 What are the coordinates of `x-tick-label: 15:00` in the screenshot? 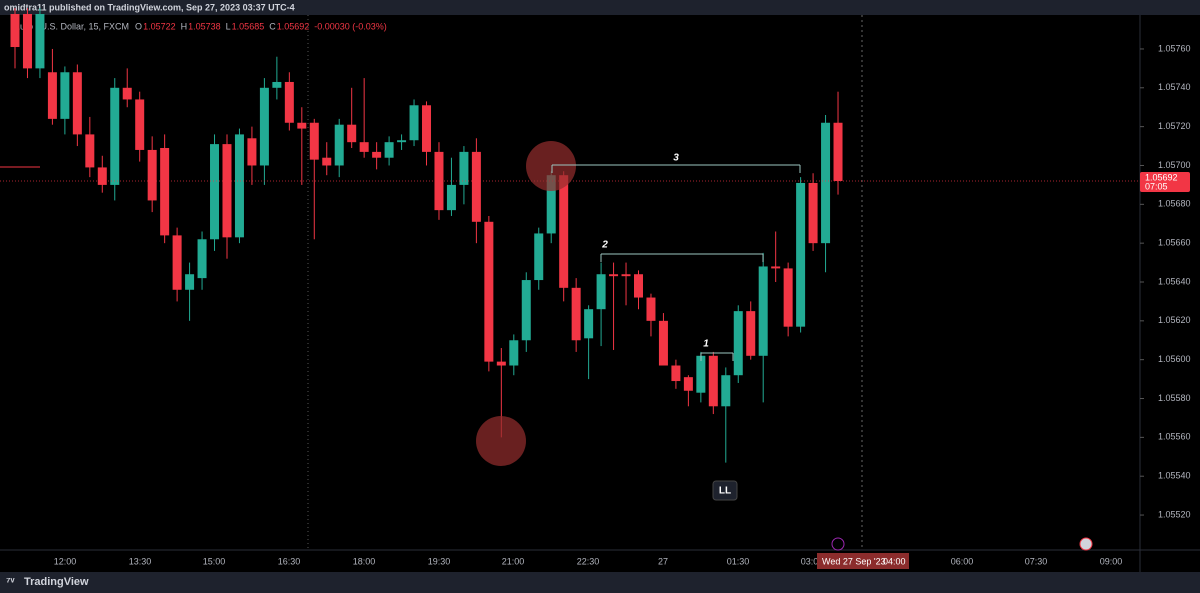 It's located at (214, 561).